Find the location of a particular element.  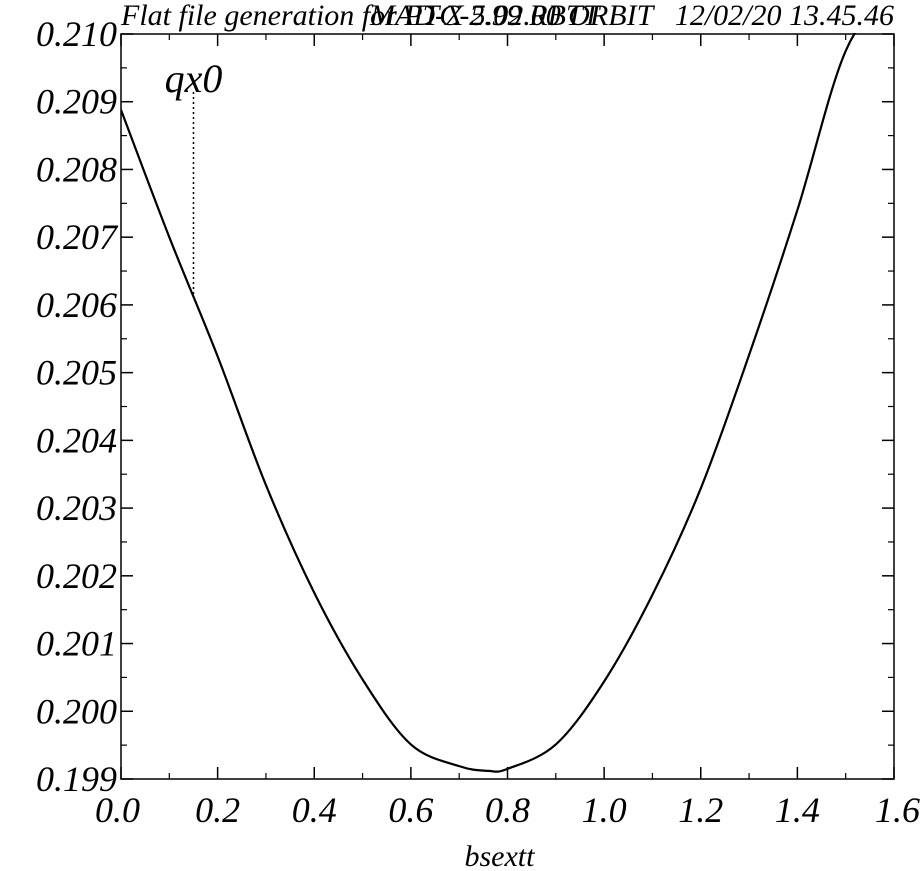

y-tick-label: 0.209 is located at coordinates (76, 102).